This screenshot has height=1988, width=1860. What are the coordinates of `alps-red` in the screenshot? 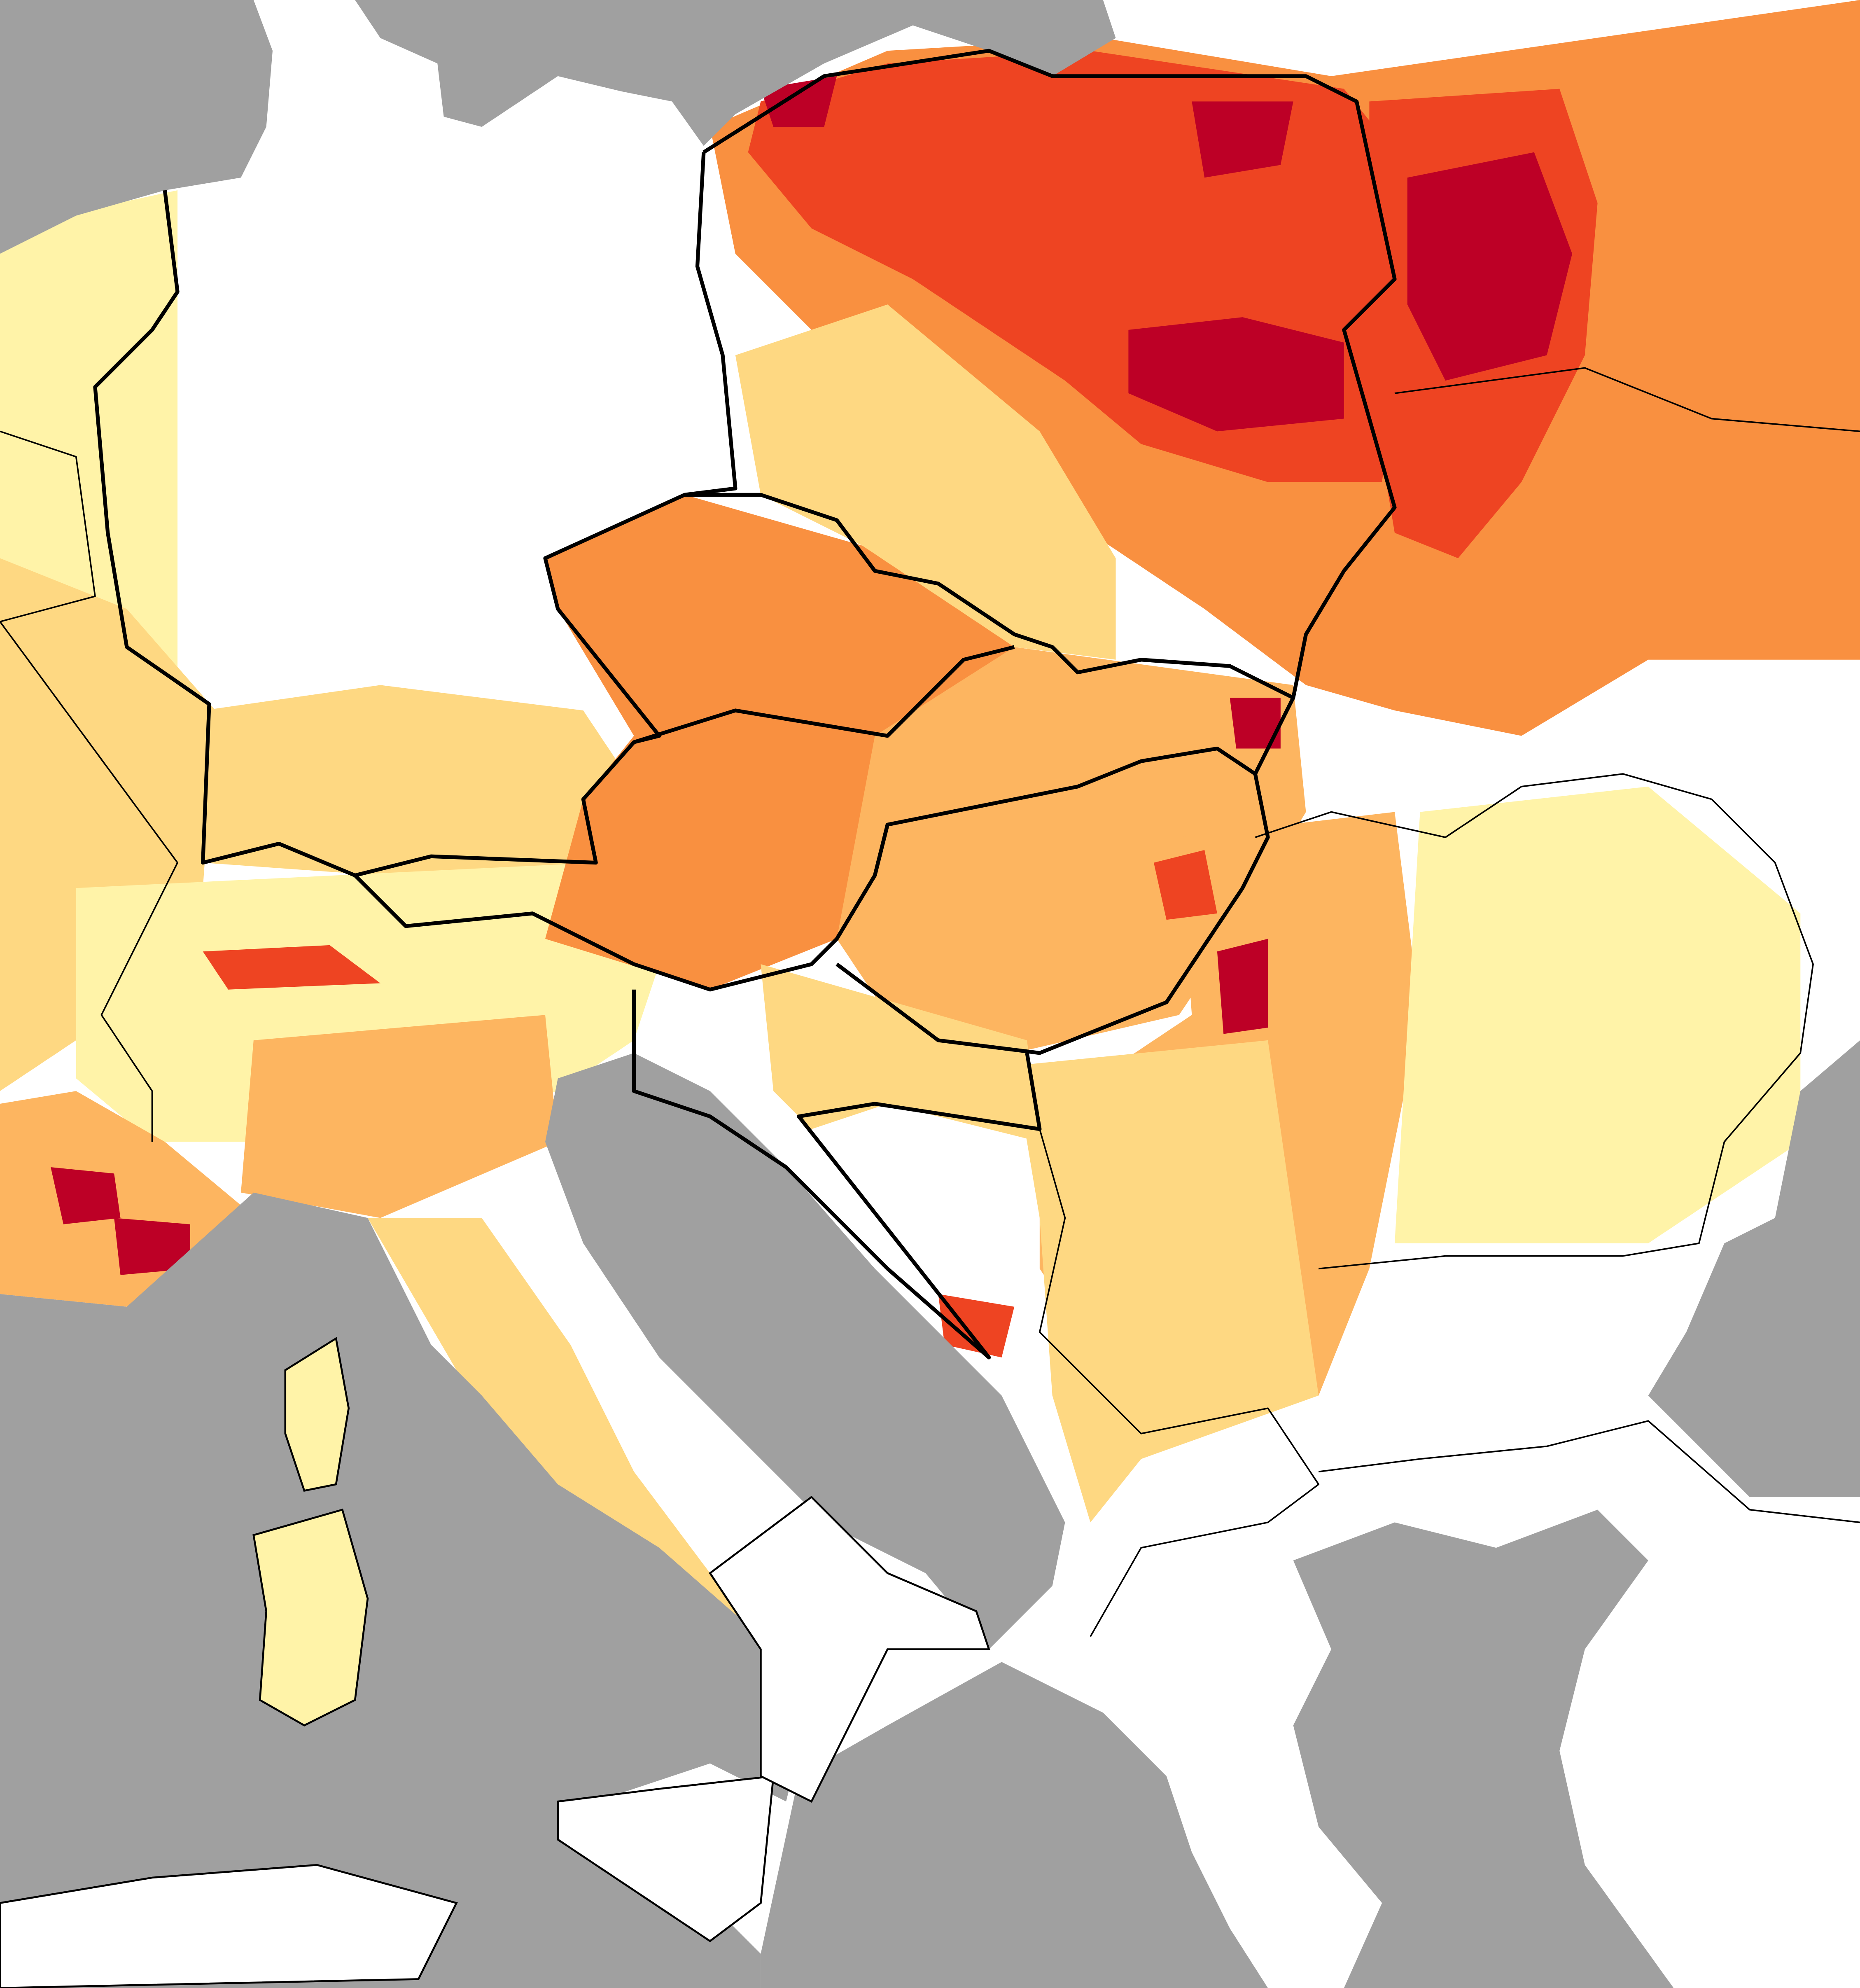 It's located at (292, 967).